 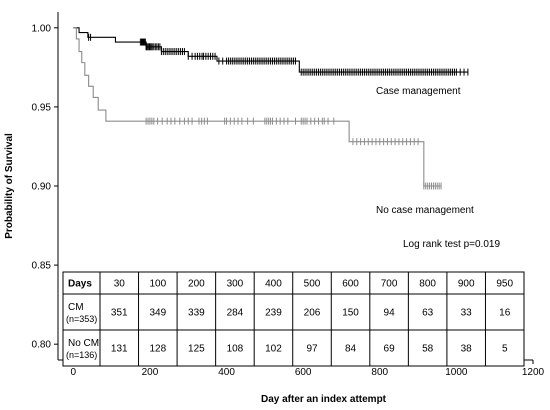 What do you see at coordinates (428, 349) in the screenshot?
I see `risk-table-value: 58` at bounding box center [428, 349].